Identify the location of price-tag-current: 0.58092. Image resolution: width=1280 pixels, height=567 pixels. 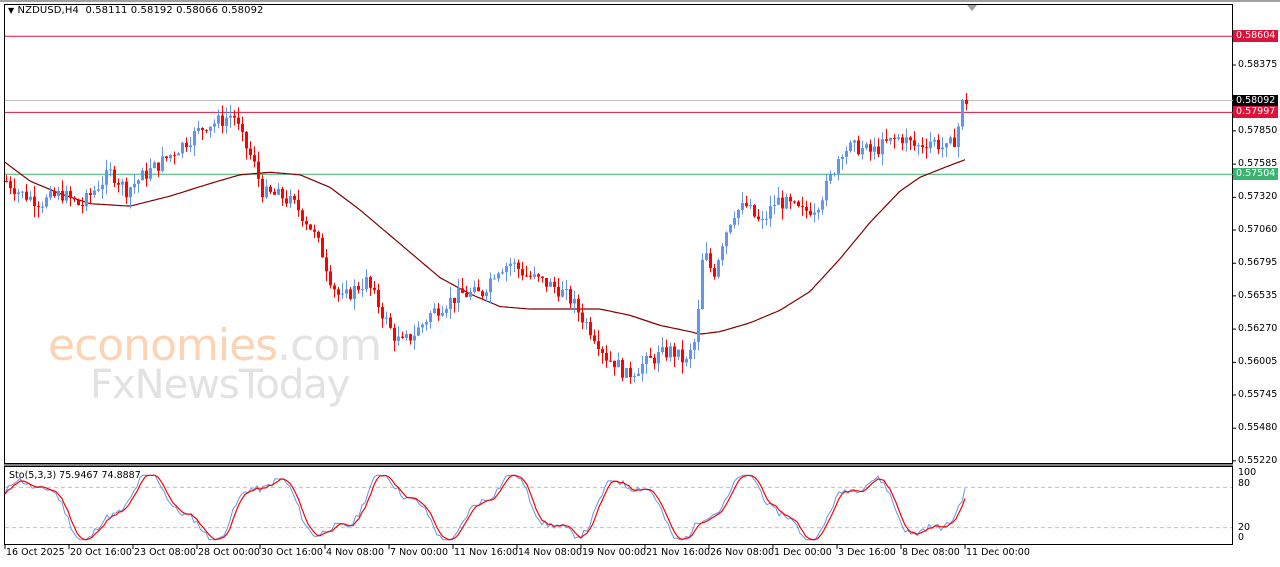
(1255, 100).